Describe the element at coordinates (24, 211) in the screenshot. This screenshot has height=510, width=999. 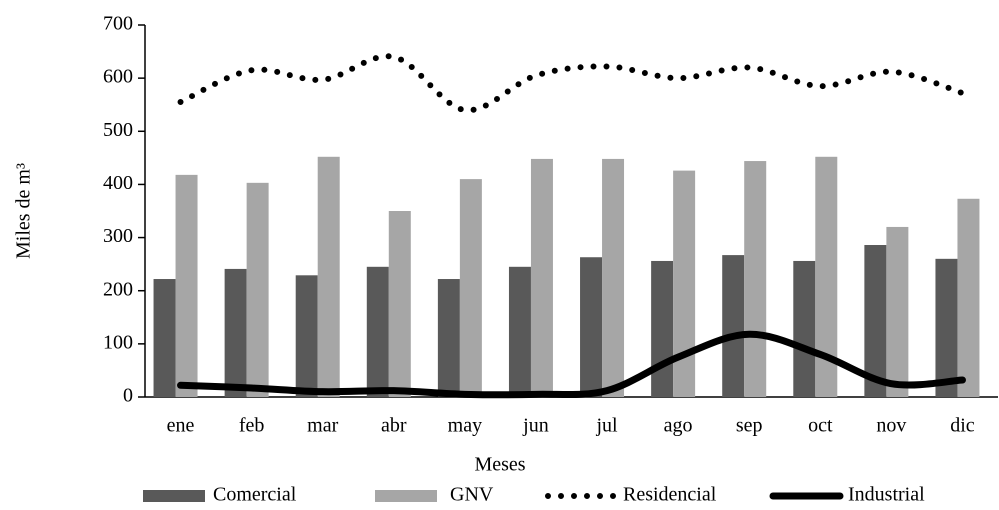
I see `y-axis-title: Miles de m³` at that location.